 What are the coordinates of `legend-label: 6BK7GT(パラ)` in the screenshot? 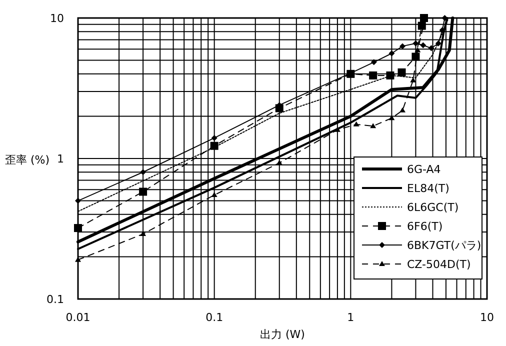 It's located at (444, 245).